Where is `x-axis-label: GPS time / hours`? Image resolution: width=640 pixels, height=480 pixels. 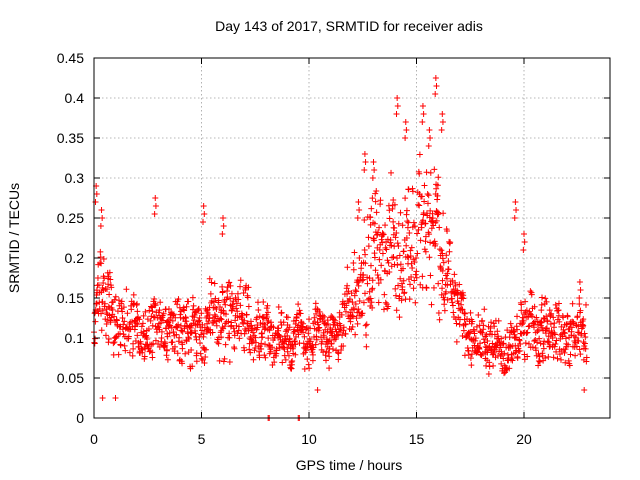
x-axis-label: GPS time / hours is located at coordinates (349, 465).